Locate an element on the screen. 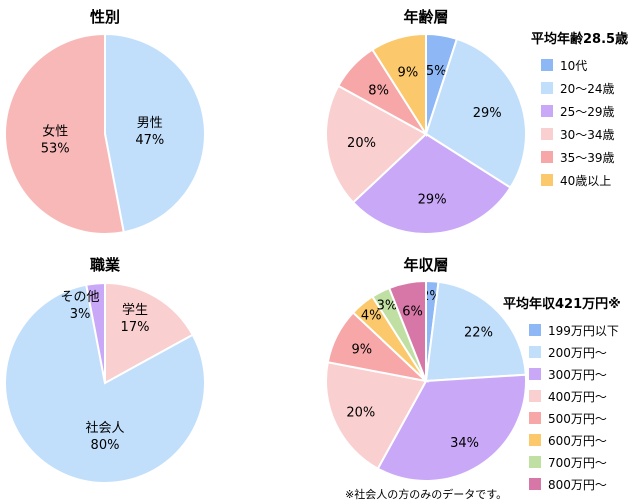  legend-label: 25〜29歳 is located at coordinates (587, 112).